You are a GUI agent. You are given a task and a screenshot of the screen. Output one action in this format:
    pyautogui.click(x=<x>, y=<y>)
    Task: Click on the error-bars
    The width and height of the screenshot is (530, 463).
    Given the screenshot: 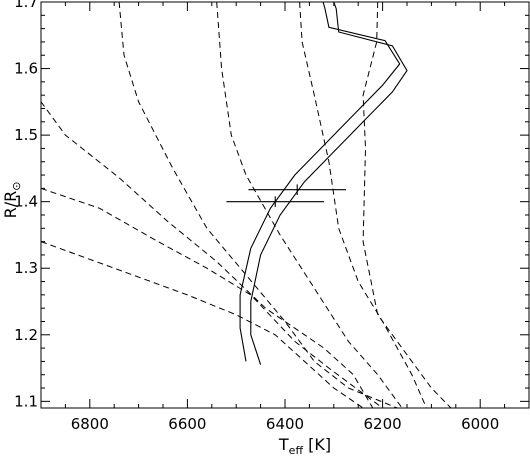 What is the action you would take?
    pyautogui.click(x=286, y=195)
    